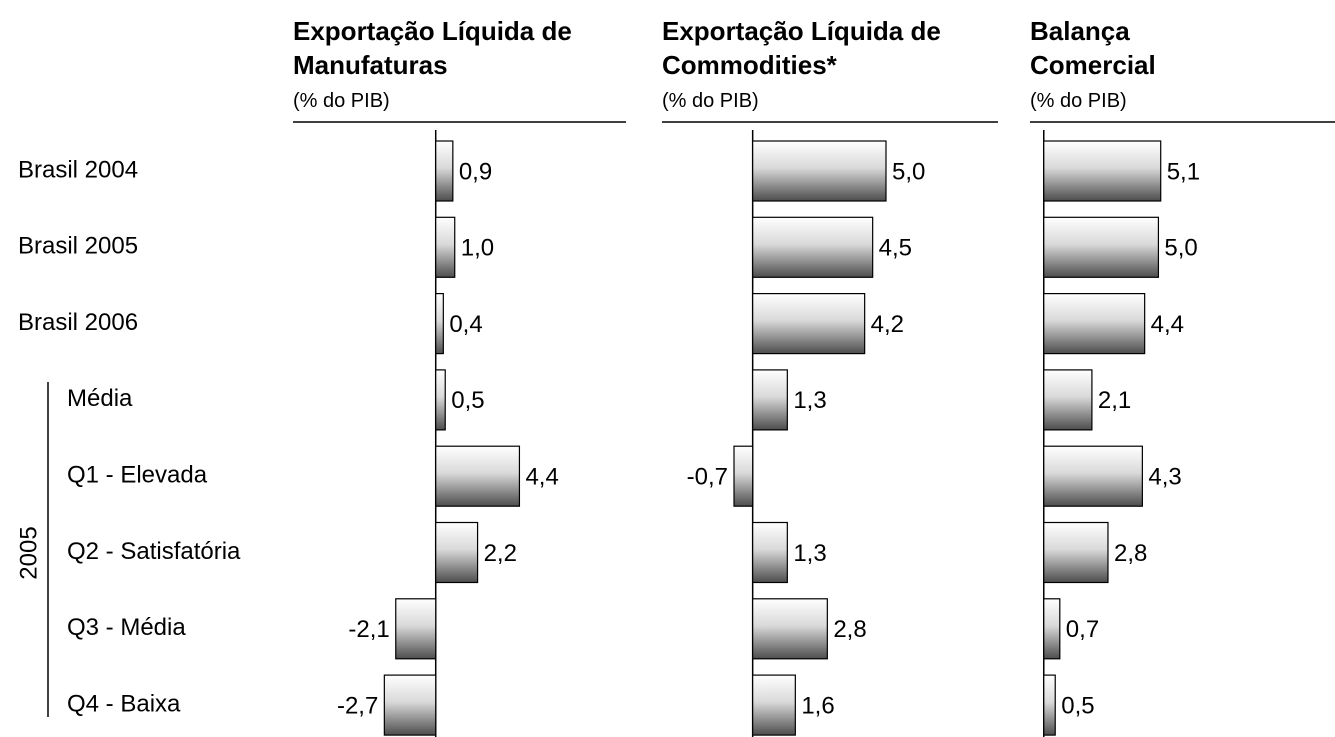 This screenshot has width=1335, height=737. What do you see at coordinates (124, 703) in the screenshot?
I see `row-label: Q4 - Baixa` at bounding box center [124, 703].